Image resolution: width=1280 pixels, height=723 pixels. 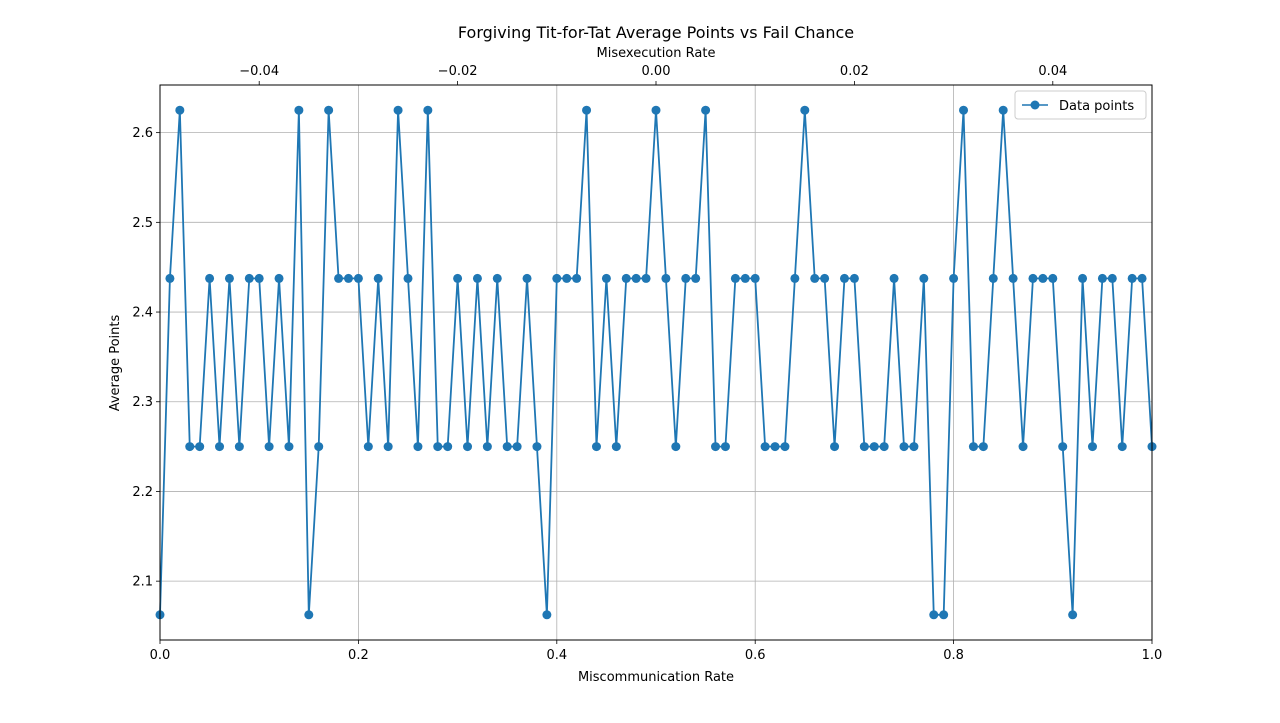 I want to click on bottom-x-axis: 0.0 0.2 0.4 0.6 0.8 1.0, so click(x=656, y=651).